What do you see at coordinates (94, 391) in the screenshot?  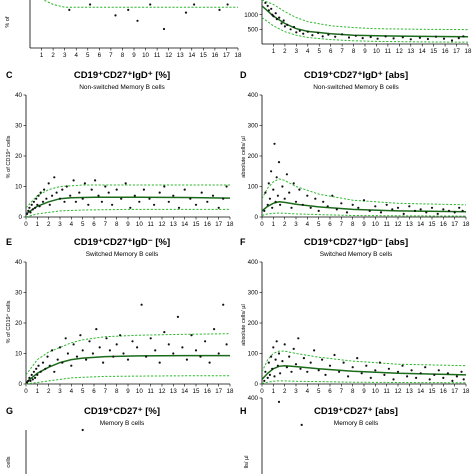 I see `x-tick-label: 6` at bounding box center [94, 391].